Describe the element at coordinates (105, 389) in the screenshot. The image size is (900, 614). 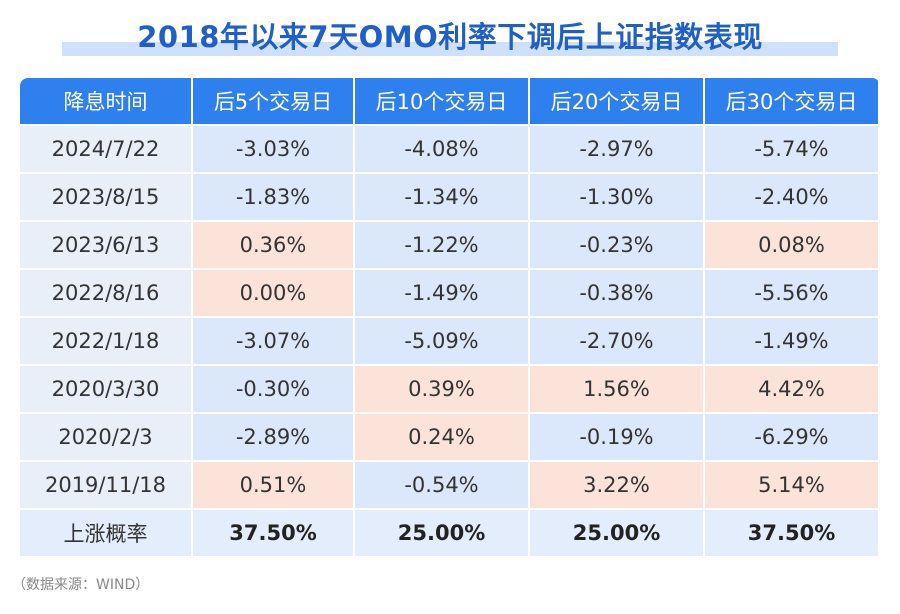
I see `date-cell: 2020/3/30` at that location.